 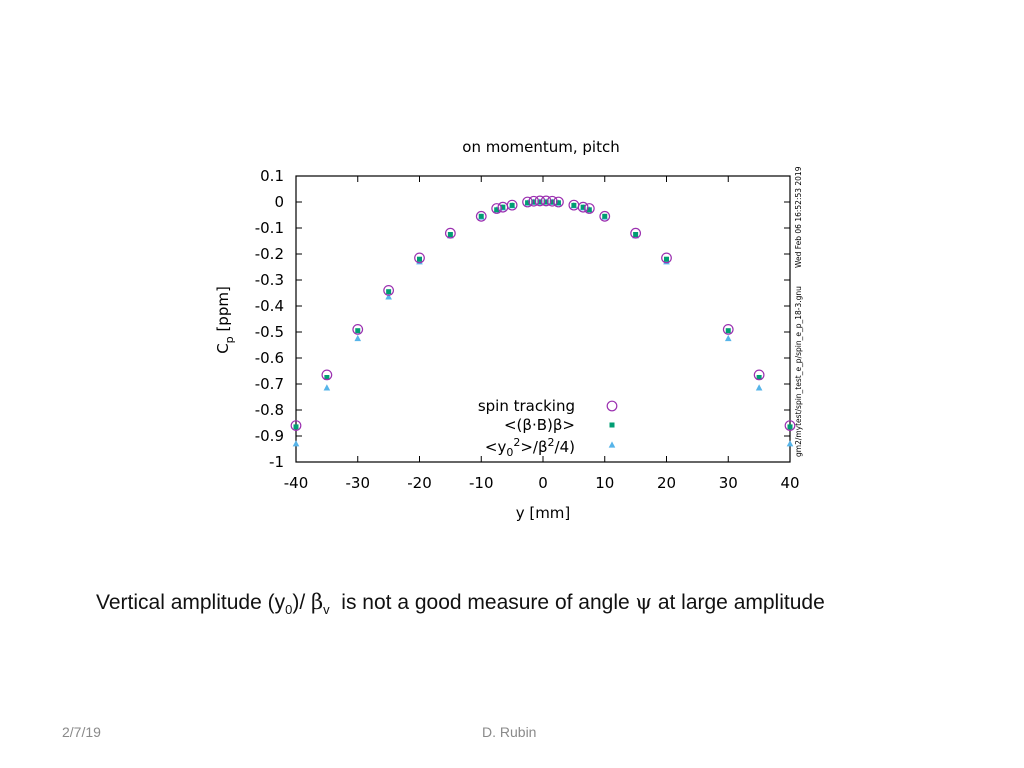 What do you see at coordinates (419, 483) in the screenshot?
I see `x-tick-label: -20` at bounding box center [419, 483].